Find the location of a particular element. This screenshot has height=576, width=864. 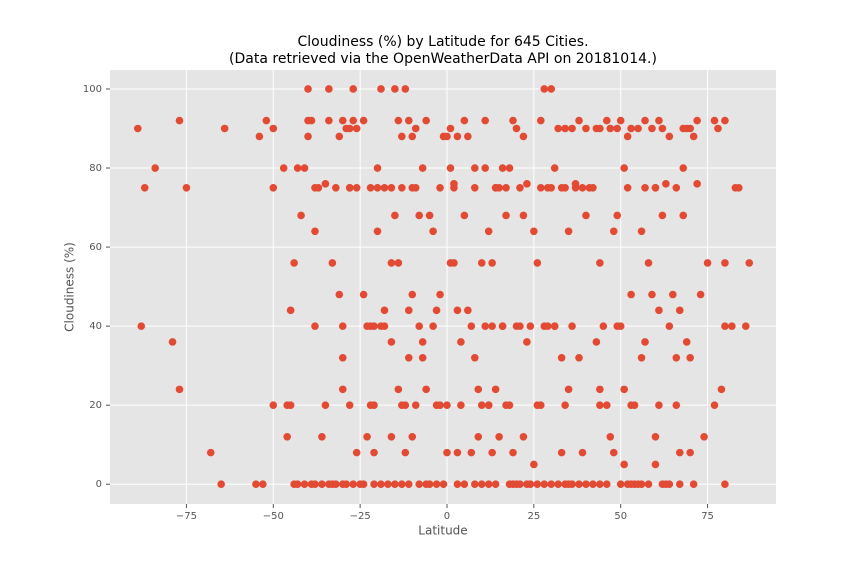

y-tick-label: 20 is located at coordinates (95, 405).